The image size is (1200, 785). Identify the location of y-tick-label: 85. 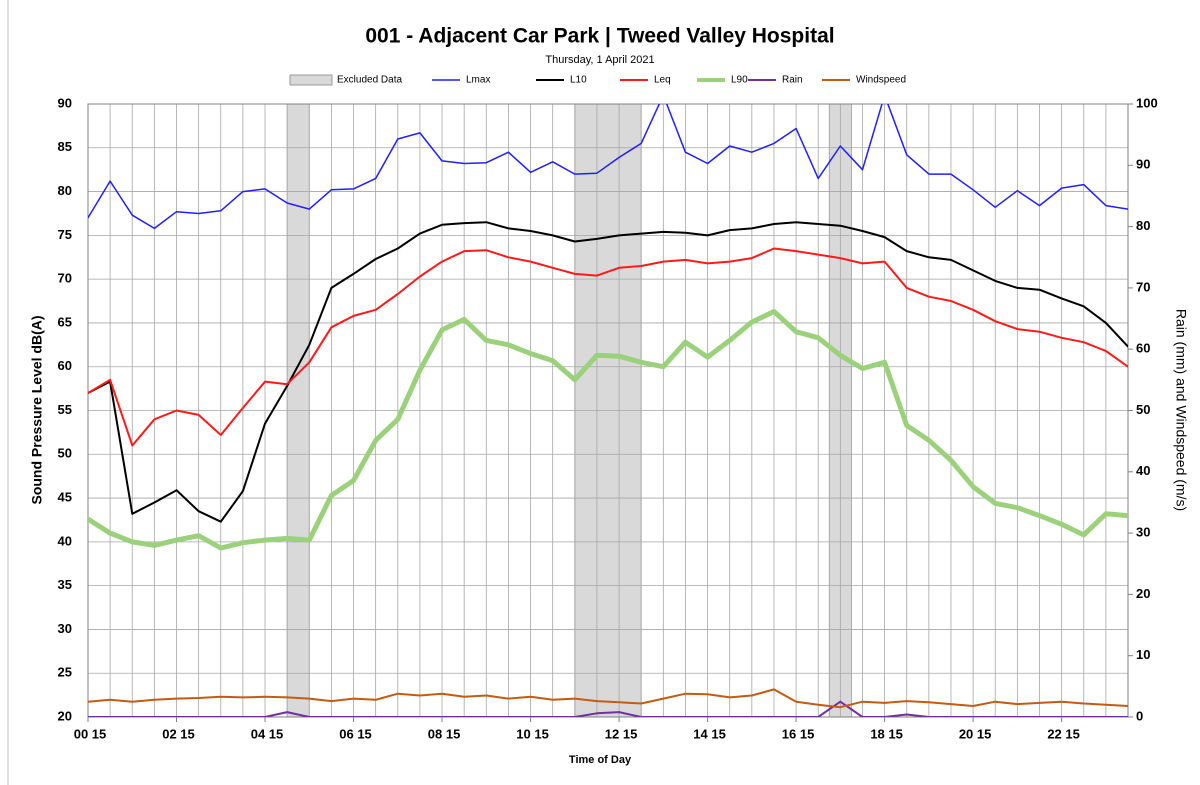
(65, 146).